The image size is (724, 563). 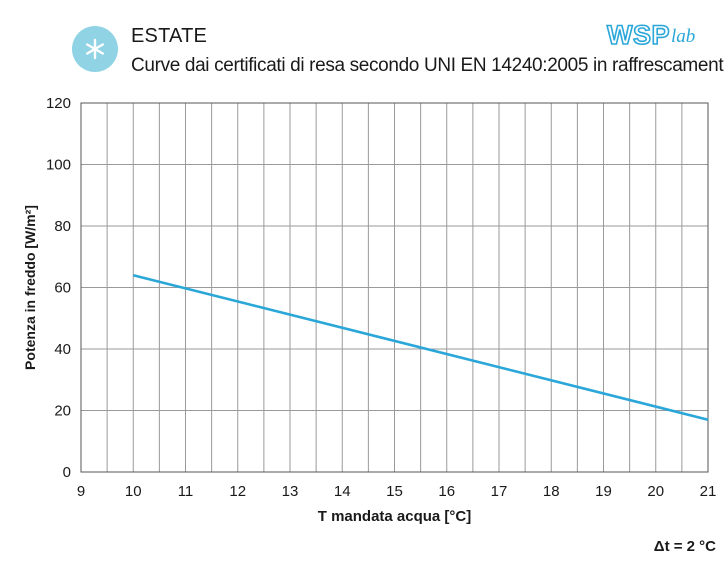 I want to click on x-tick-label: 19, so click(x=603, y=491).